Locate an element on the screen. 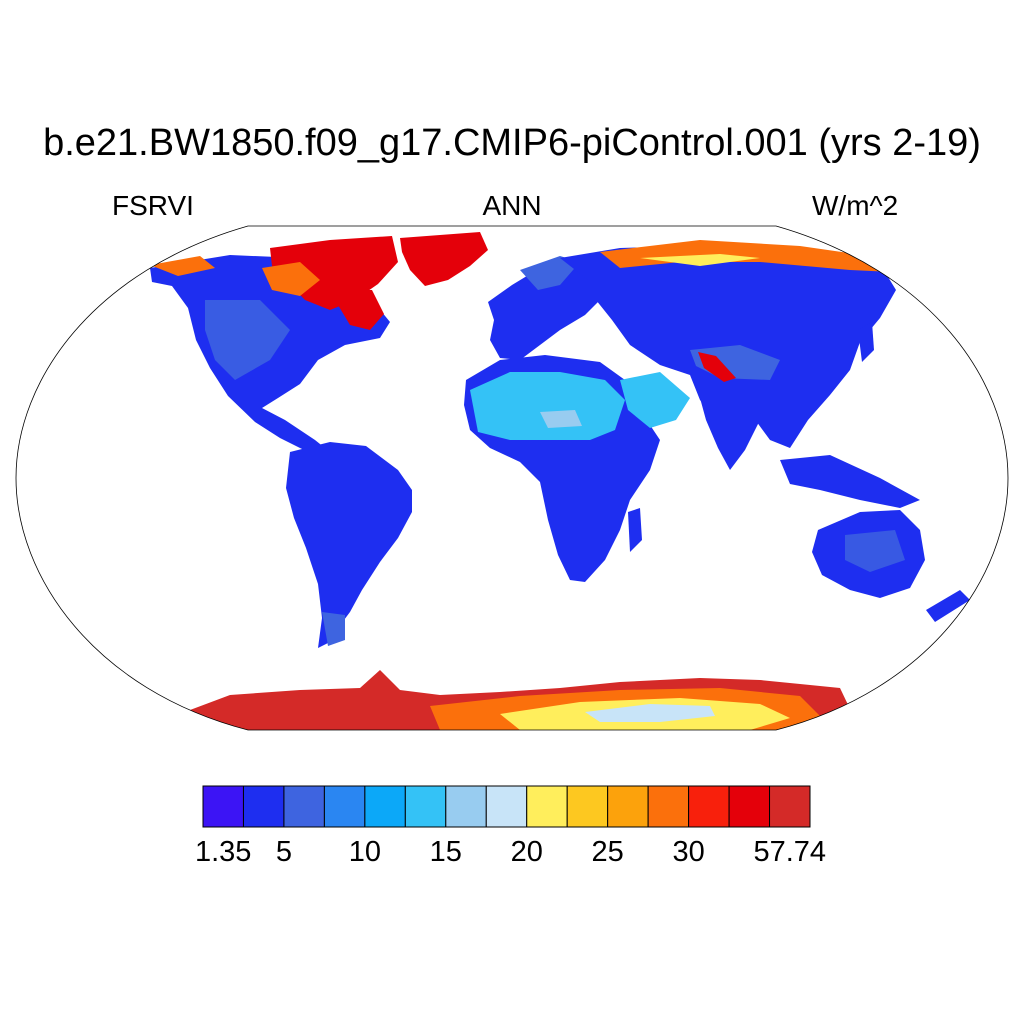 This screenshot has width=1024, height=1024. patagonia-tip is located at coordinates (333, 629).